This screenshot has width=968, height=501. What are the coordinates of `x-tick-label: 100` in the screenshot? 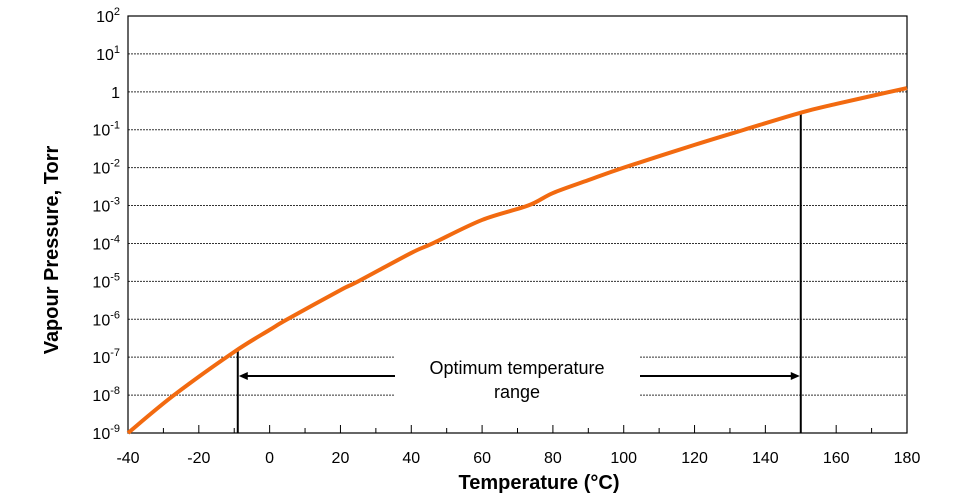 It's located at (623, 458).